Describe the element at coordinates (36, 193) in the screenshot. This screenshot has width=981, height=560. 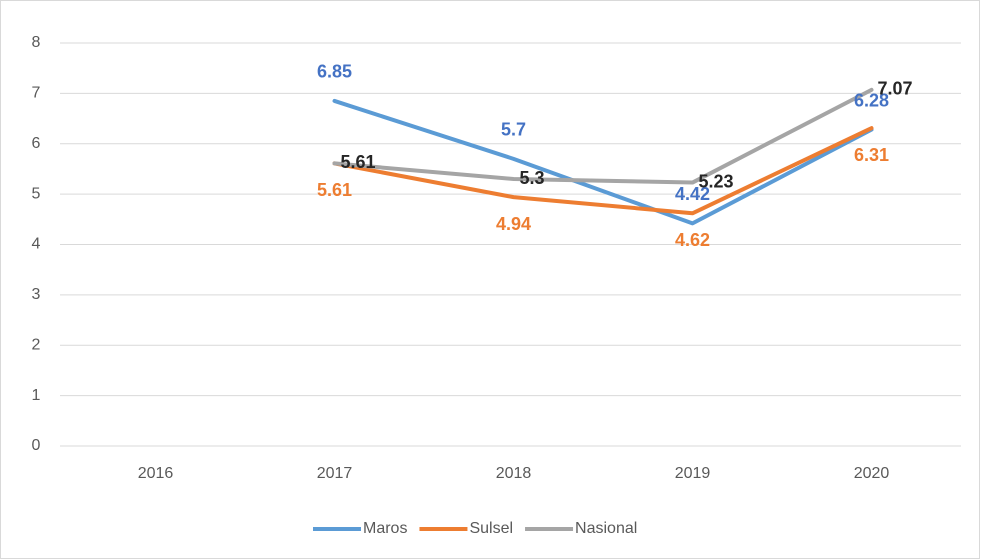
I see `y-tick-label: 5` at that location.